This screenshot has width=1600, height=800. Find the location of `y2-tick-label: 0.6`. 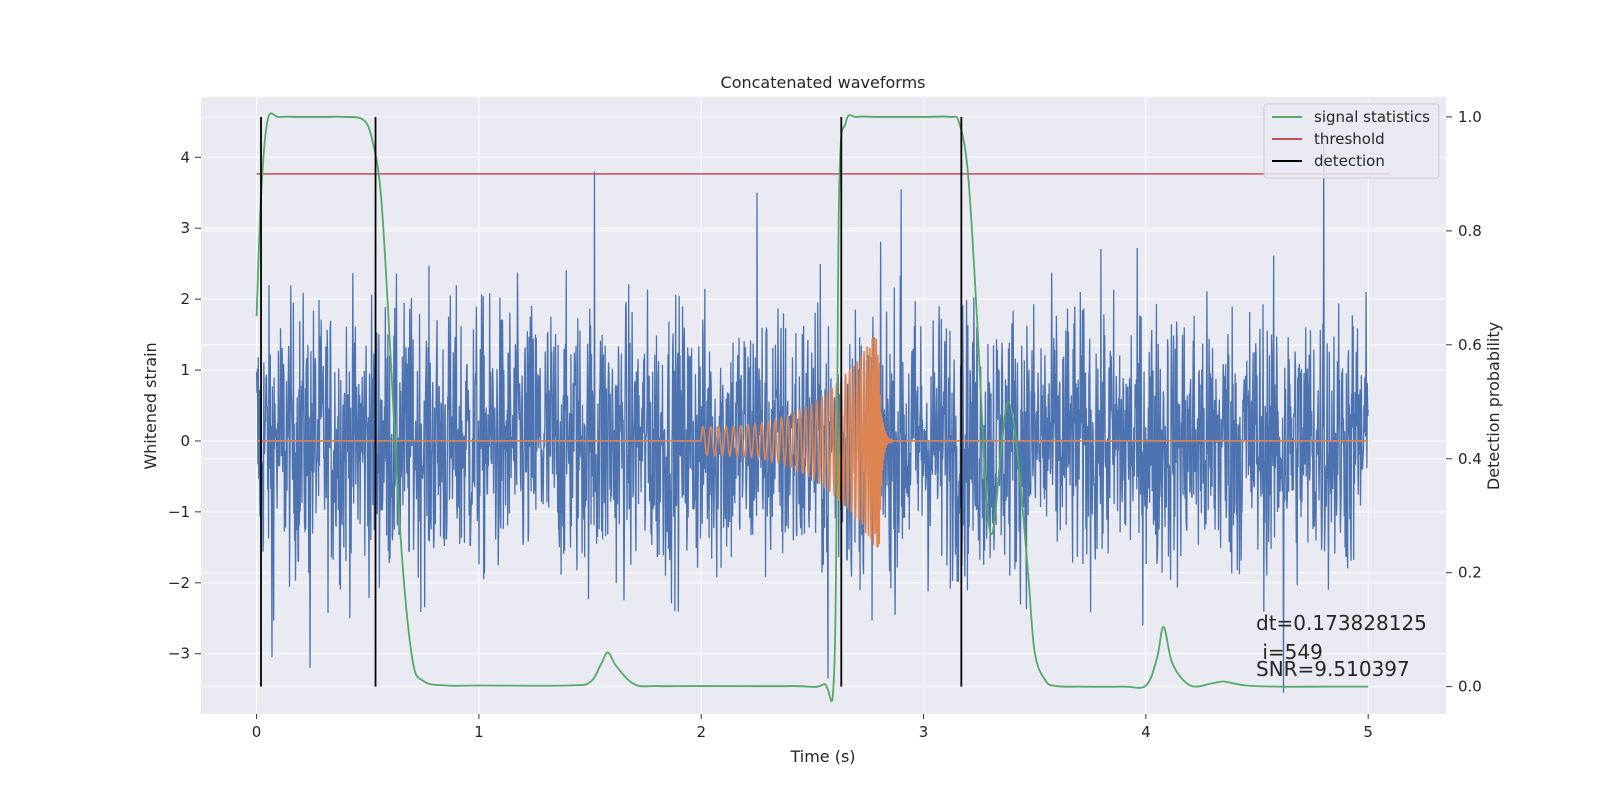

y2-tick-label: 0.6 is located at coordinates (1470, 345).